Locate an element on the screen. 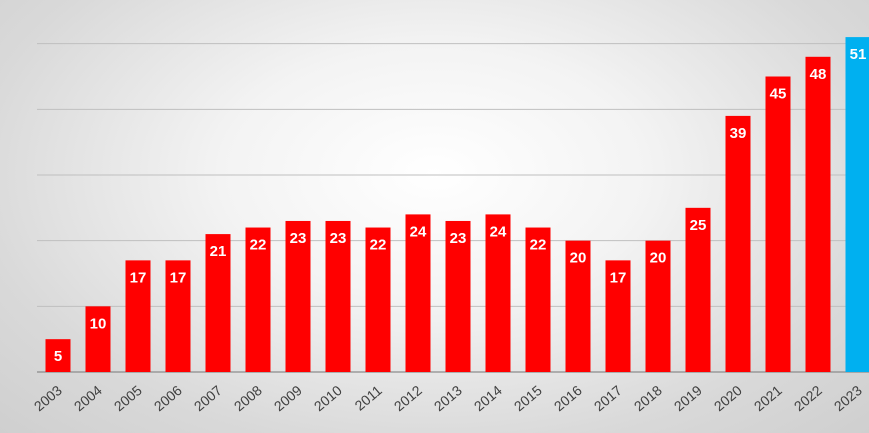  x-tick-2013: 2013 is located at coordinates (448, 398).